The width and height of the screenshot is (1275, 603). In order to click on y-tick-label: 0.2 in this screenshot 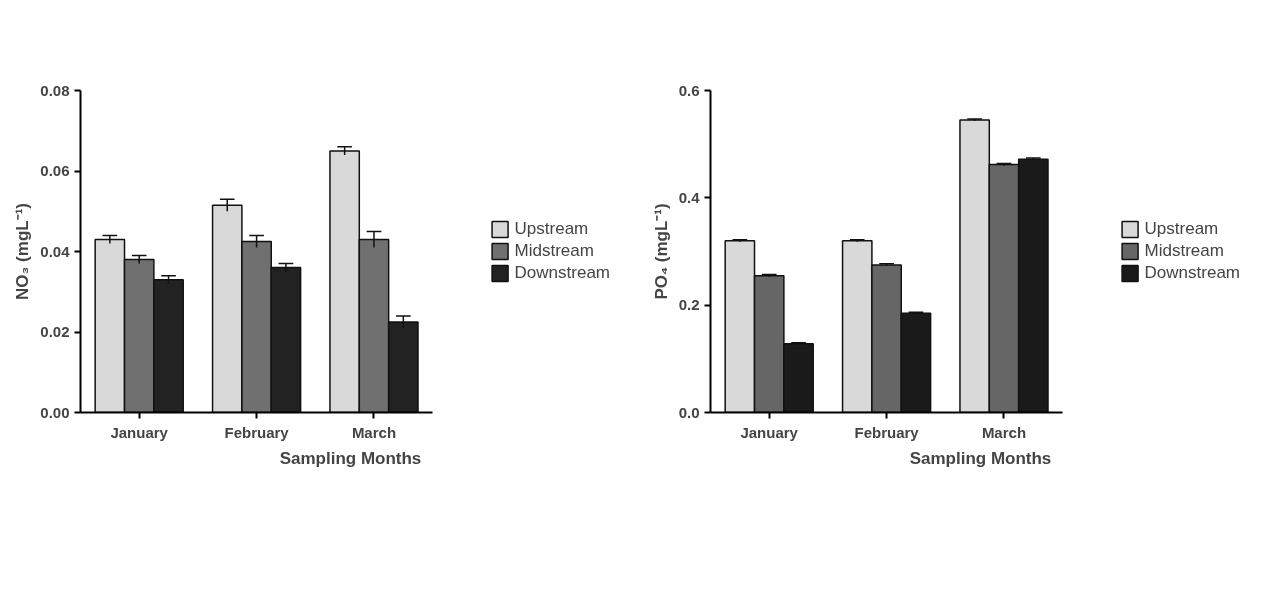, I will do `click(689, 305)`.